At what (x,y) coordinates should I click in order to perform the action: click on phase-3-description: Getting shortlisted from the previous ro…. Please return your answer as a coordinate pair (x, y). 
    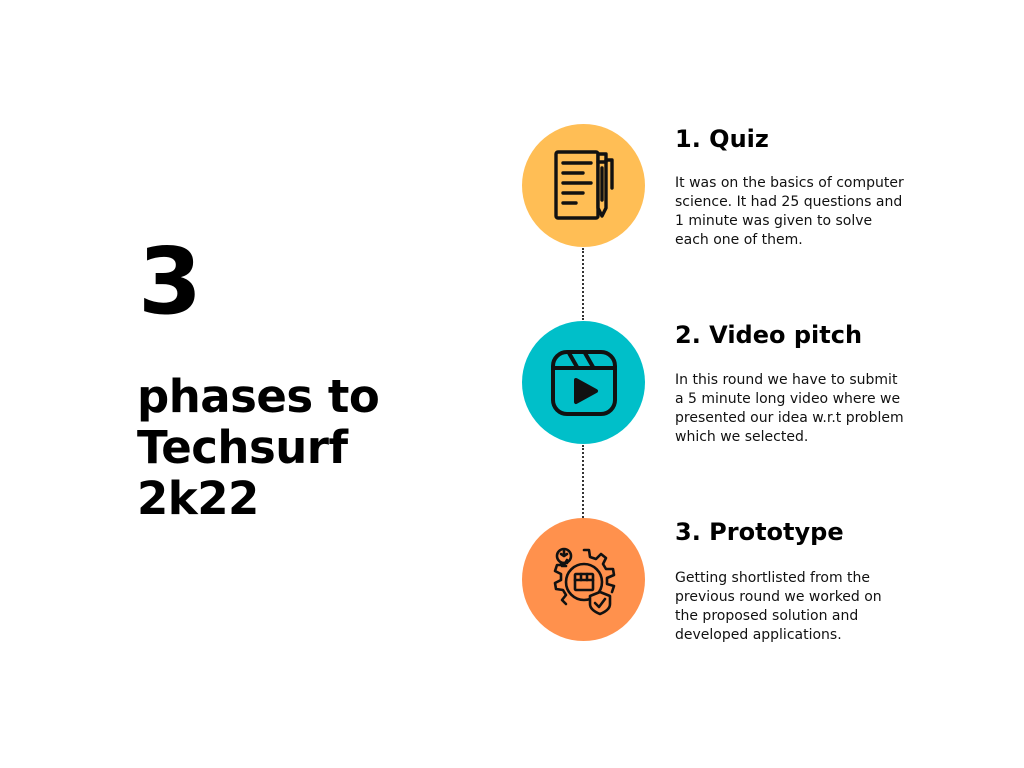
    Looking at the image, I should click on (778, 606).